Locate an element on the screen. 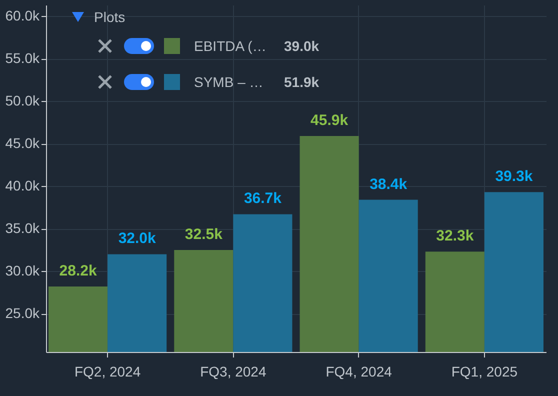 The width and height of the screenshot is (558, 396). legend-title: Plots is located at coordinates (110, 17).